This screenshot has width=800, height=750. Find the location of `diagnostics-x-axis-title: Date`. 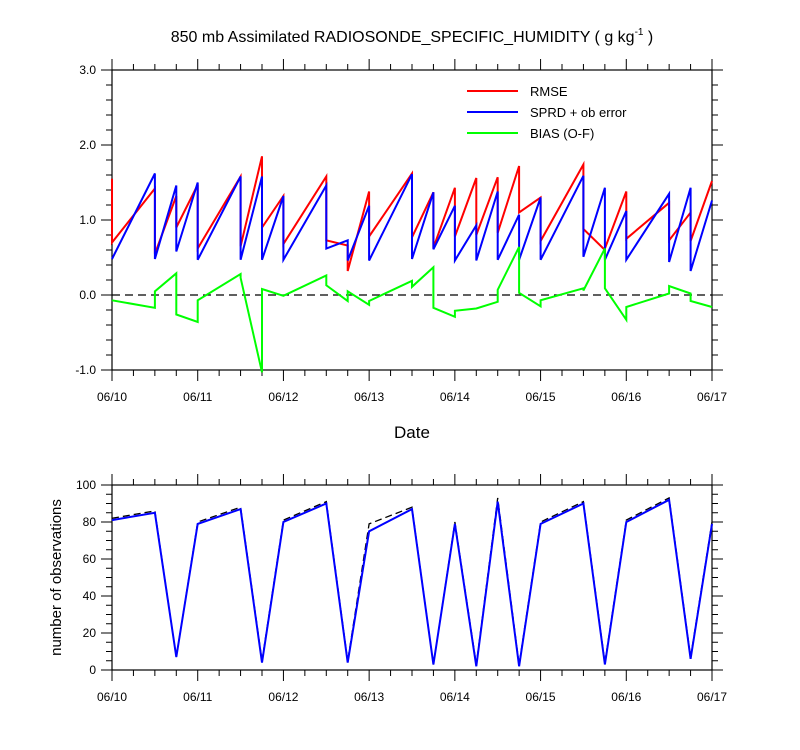

diagnostics-x-axis-title: Date is located at coordinates (412, 432).